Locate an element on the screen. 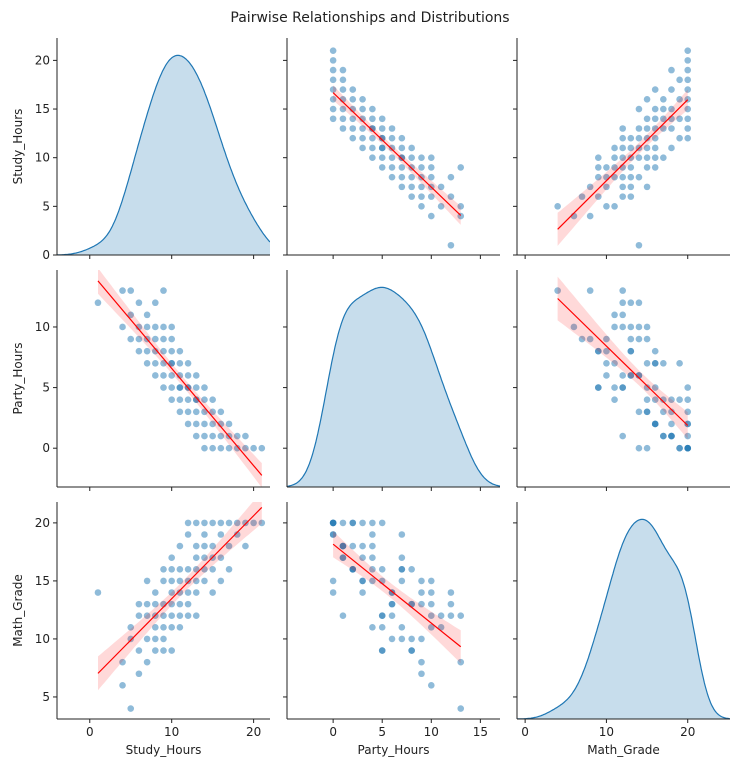 The image size is (741, 774). y-tick-label: 0 is located at coordinates (46, 448).